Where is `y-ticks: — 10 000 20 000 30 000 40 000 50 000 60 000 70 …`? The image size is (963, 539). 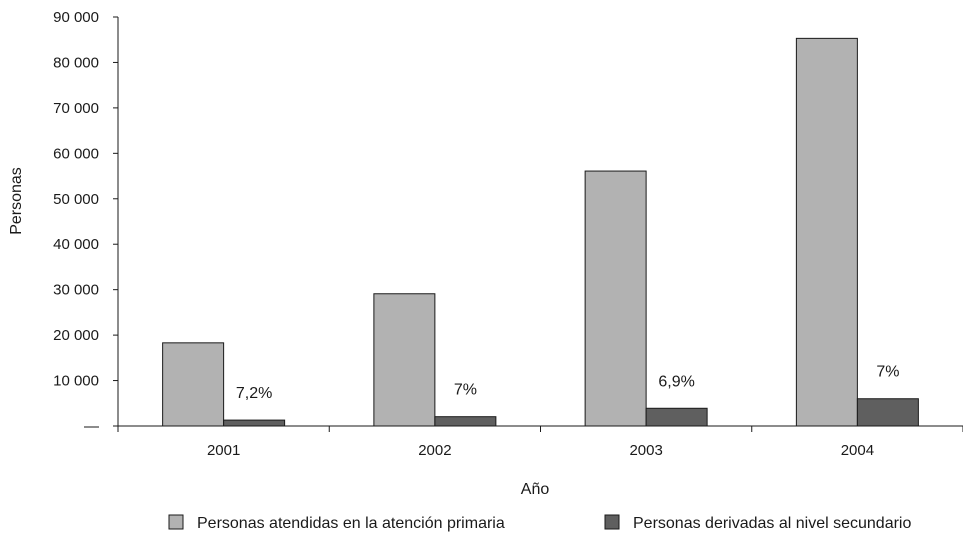
y-ticks: — 10 000 20 000 30 000 40 000 50 000 60 000 70 … is located at coordinates (85, 222).